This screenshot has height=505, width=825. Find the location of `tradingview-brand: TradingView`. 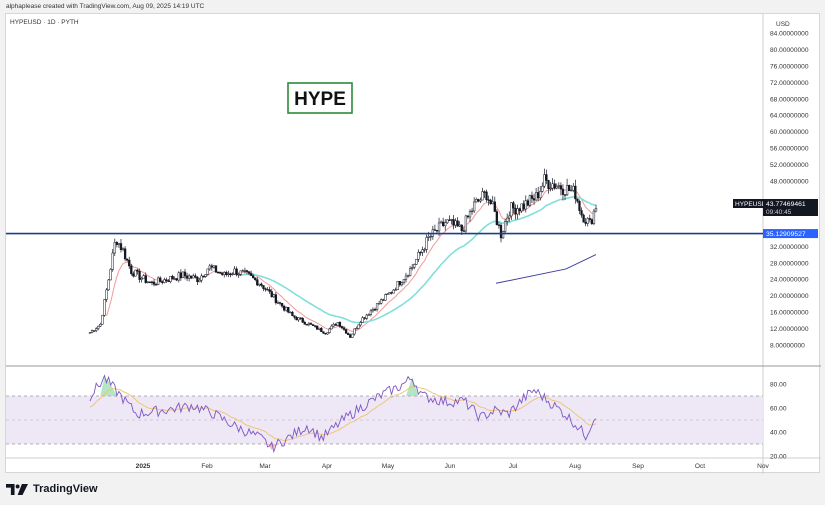

tradingview-brand: TradingView is located at coordinates (52, 489).